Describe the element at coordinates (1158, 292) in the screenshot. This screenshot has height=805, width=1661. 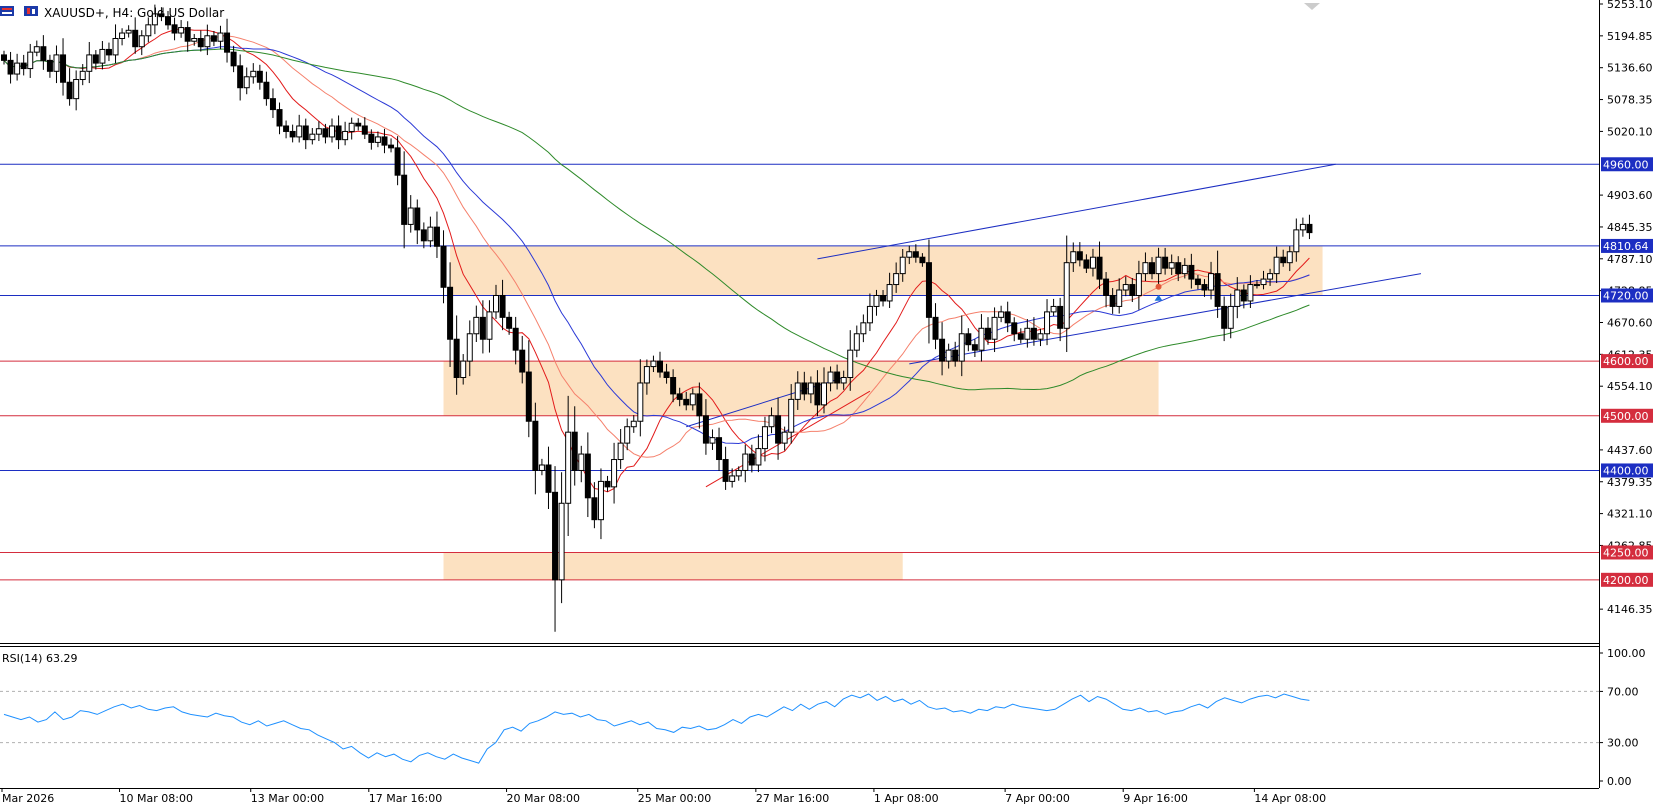
I see `trade-arrows` at that location.